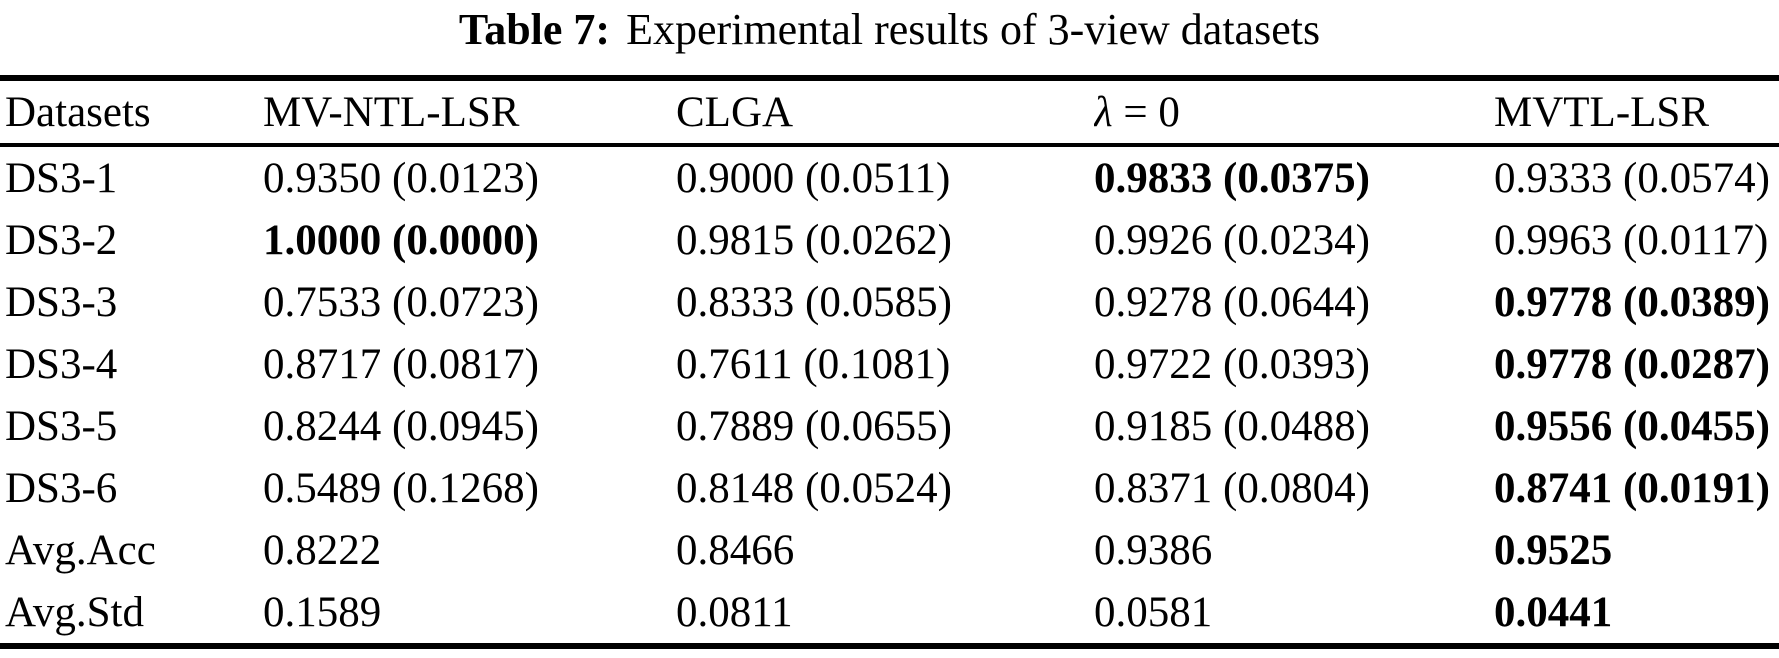 This screenshot has width=1779, height=658. What do you see at coordinates (1636, 112) in the screenshot?
I see `column-header-mvtl-lsr: MVTL-LSR` at bounding box center [1636, 112].